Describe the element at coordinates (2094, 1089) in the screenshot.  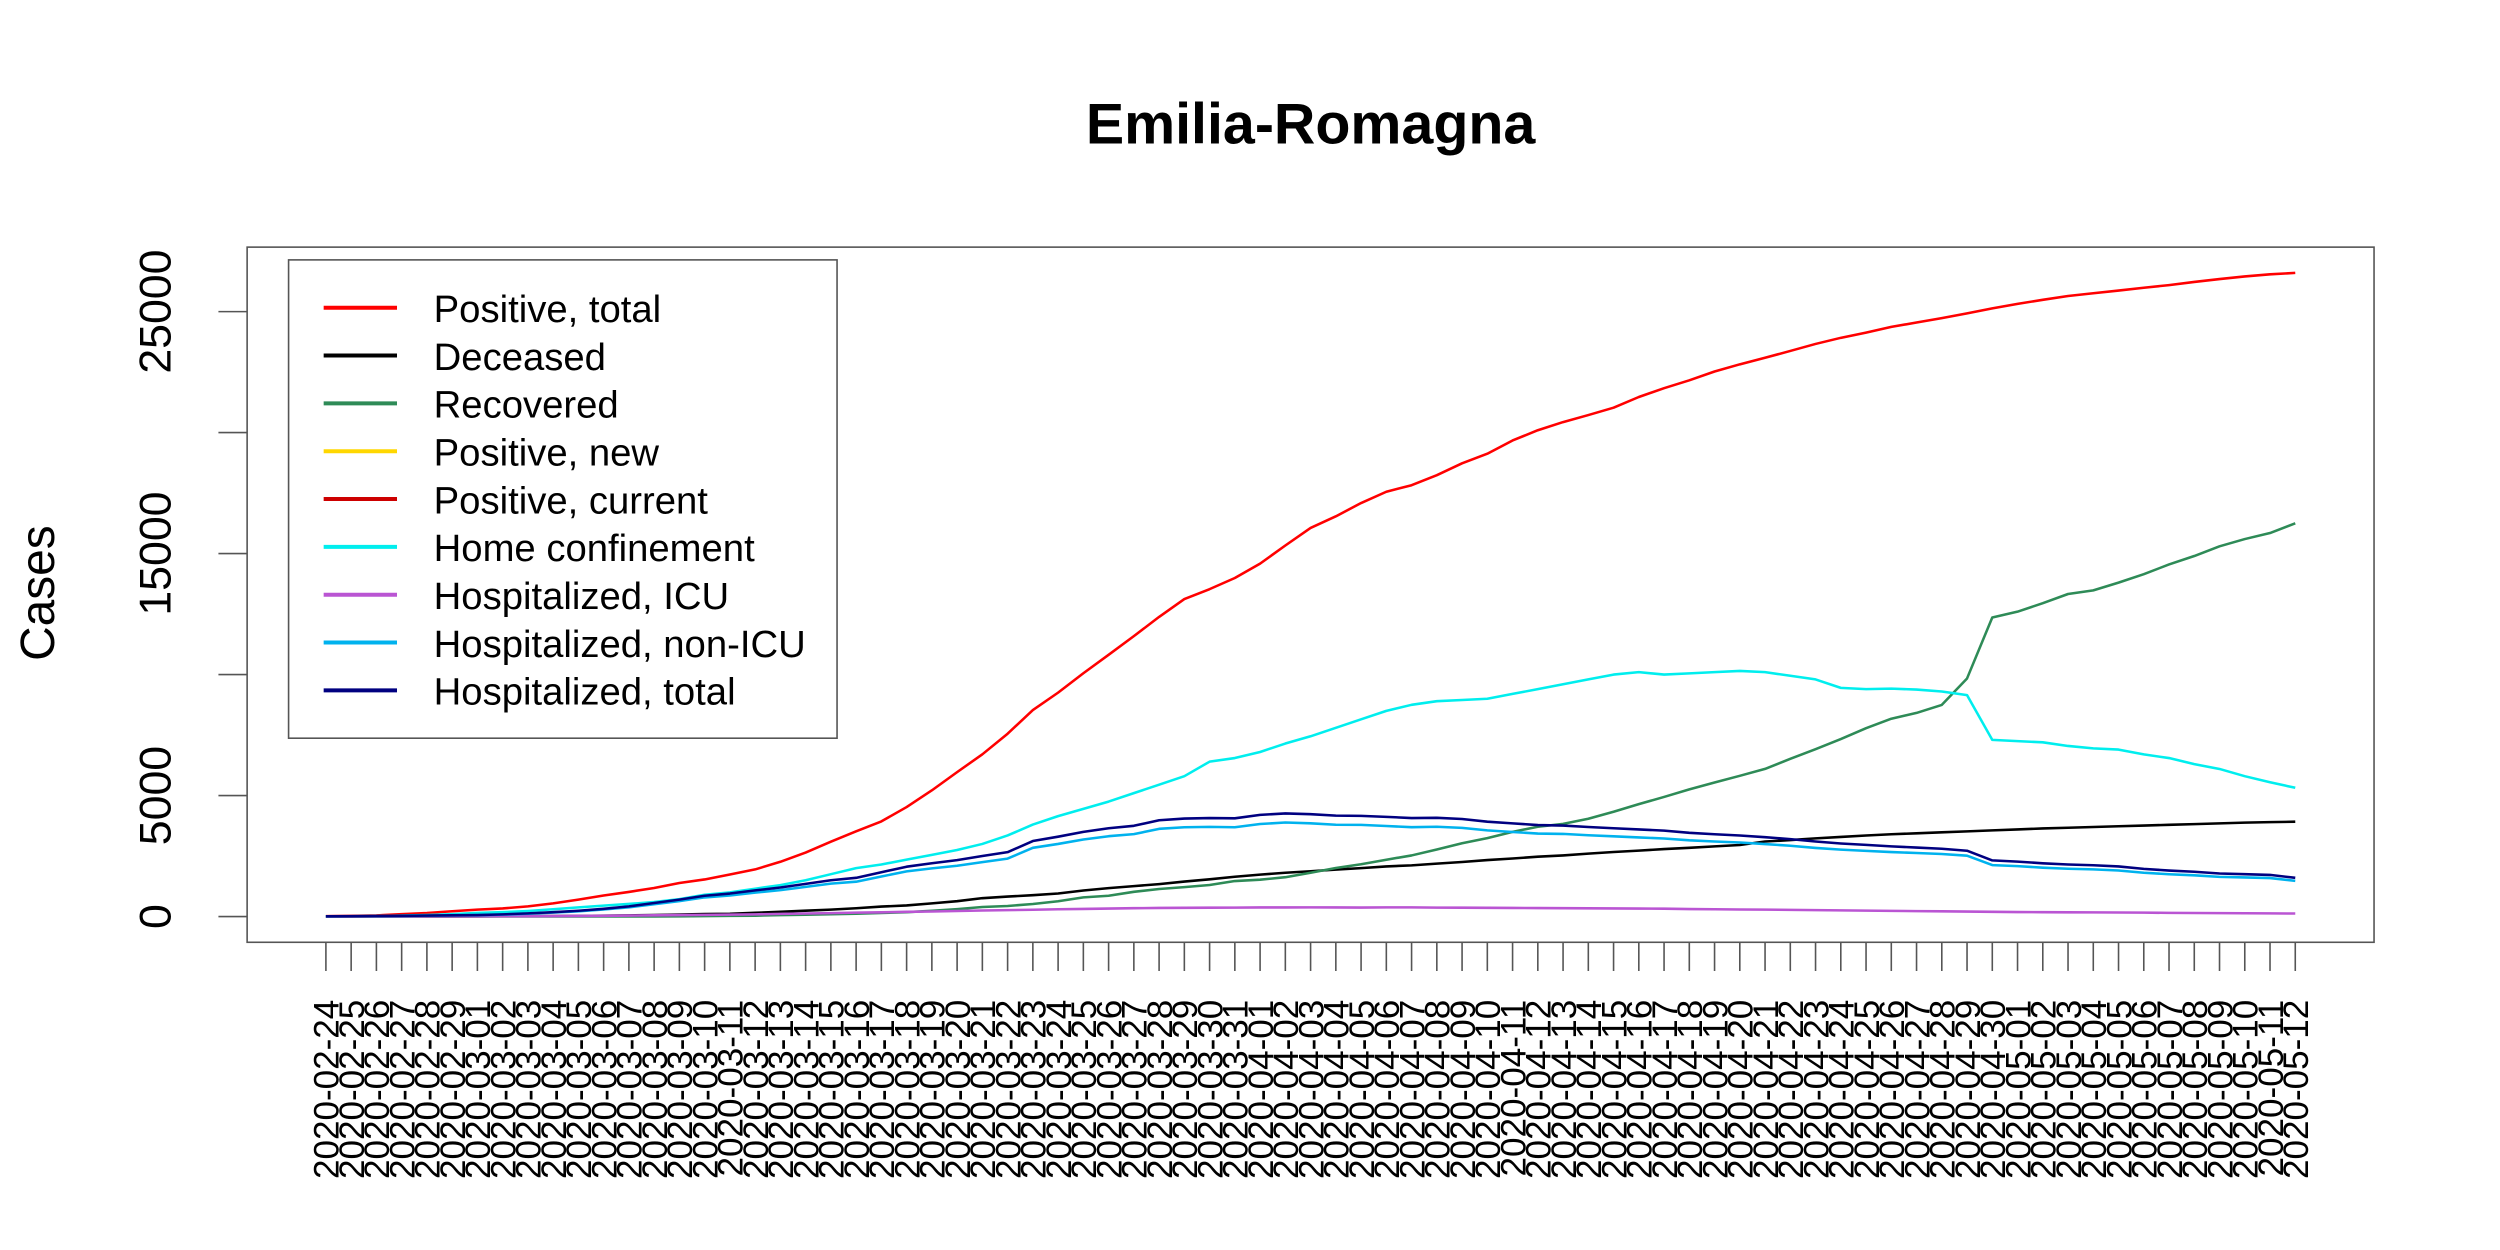
I see `x-tick-label: 2020-05-04` at that location.